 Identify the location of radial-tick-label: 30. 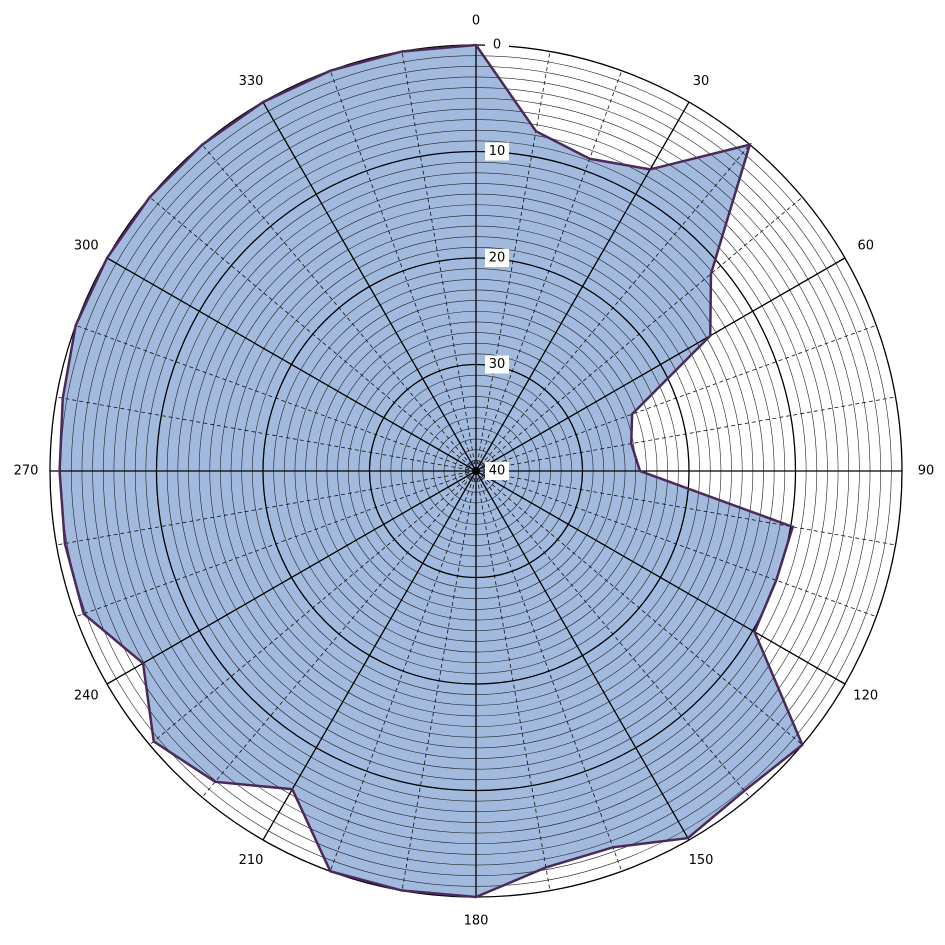
(497, 364).